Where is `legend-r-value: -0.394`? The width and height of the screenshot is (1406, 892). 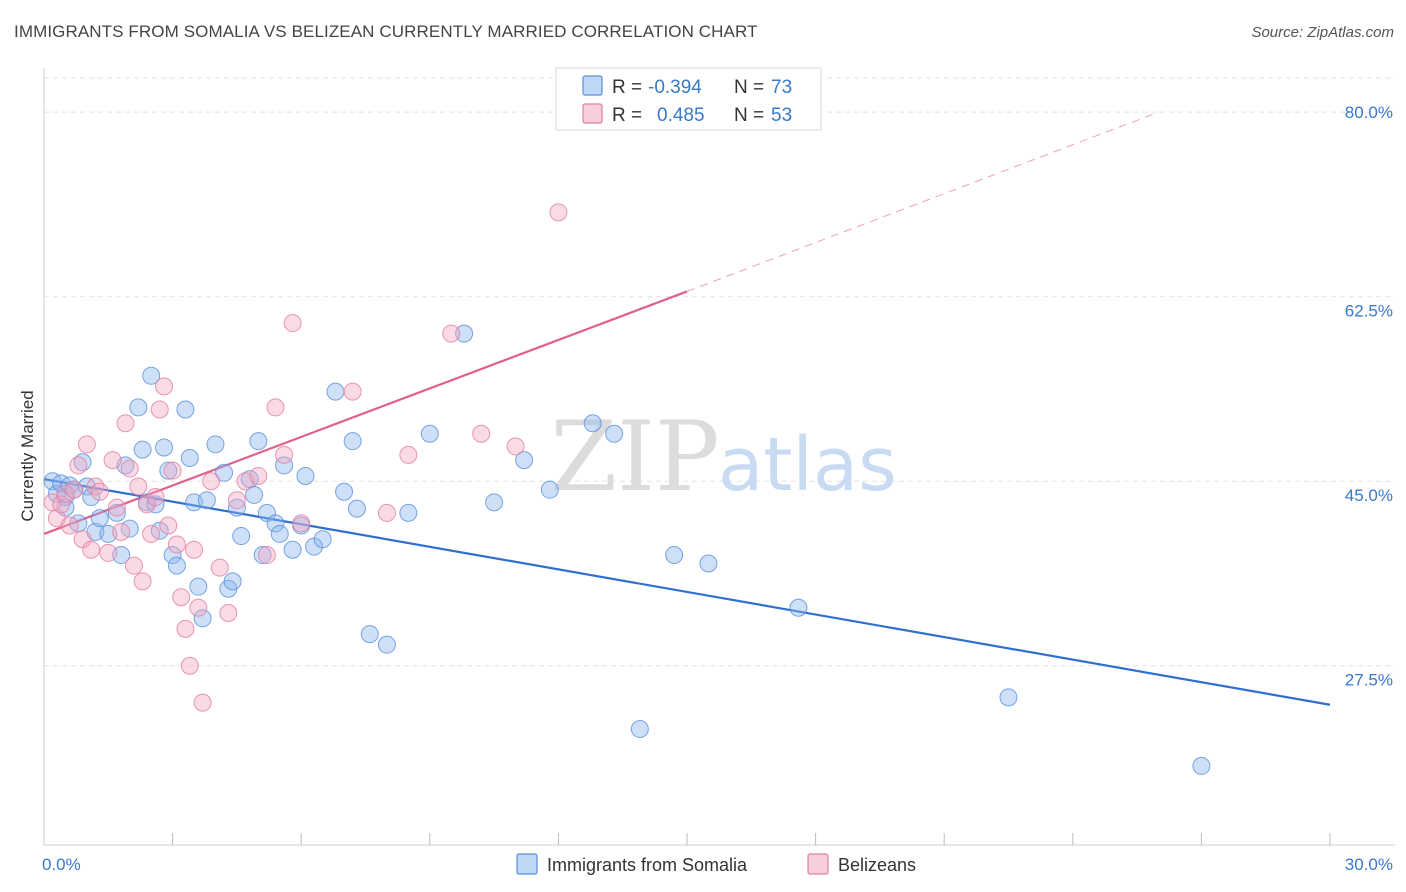
legend-r-value: -0.394 is located at coordinates (675, 87).